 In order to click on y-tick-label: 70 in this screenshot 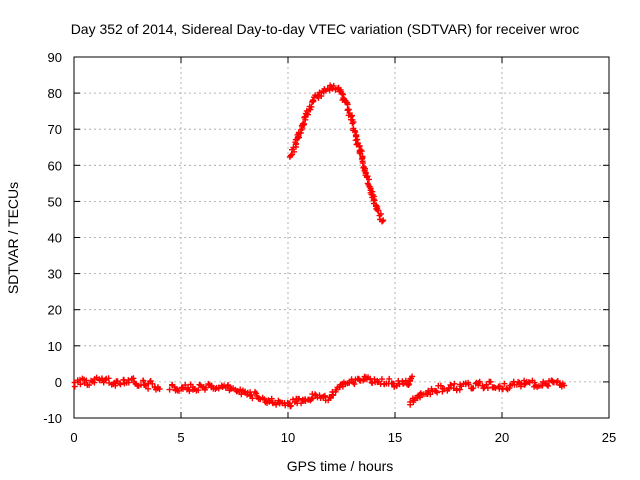, I will do `click(55, 129)`.